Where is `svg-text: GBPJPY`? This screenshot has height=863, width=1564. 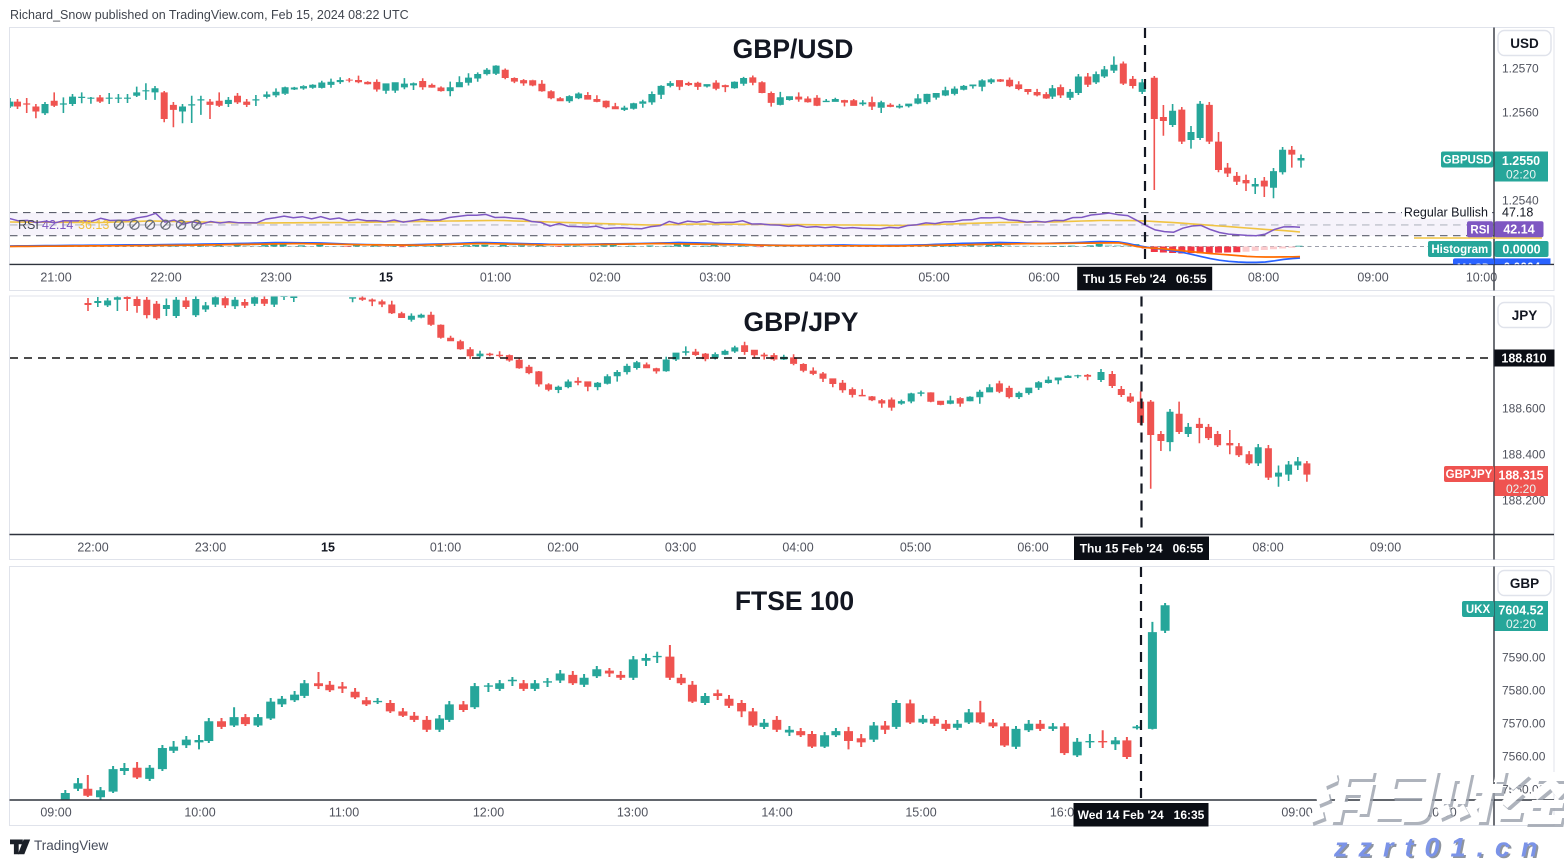
svg-text: GBPJPY is located at coordinates (1469, 475).